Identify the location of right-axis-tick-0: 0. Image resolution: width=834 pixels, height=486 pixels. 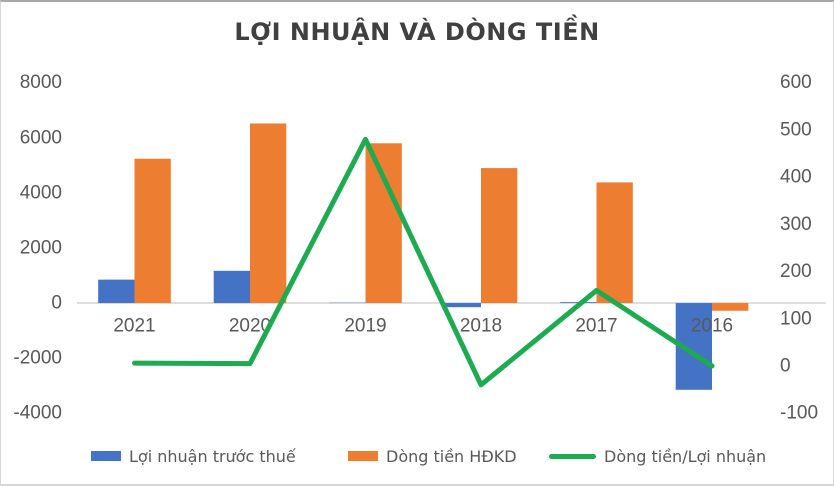
(785, 365).